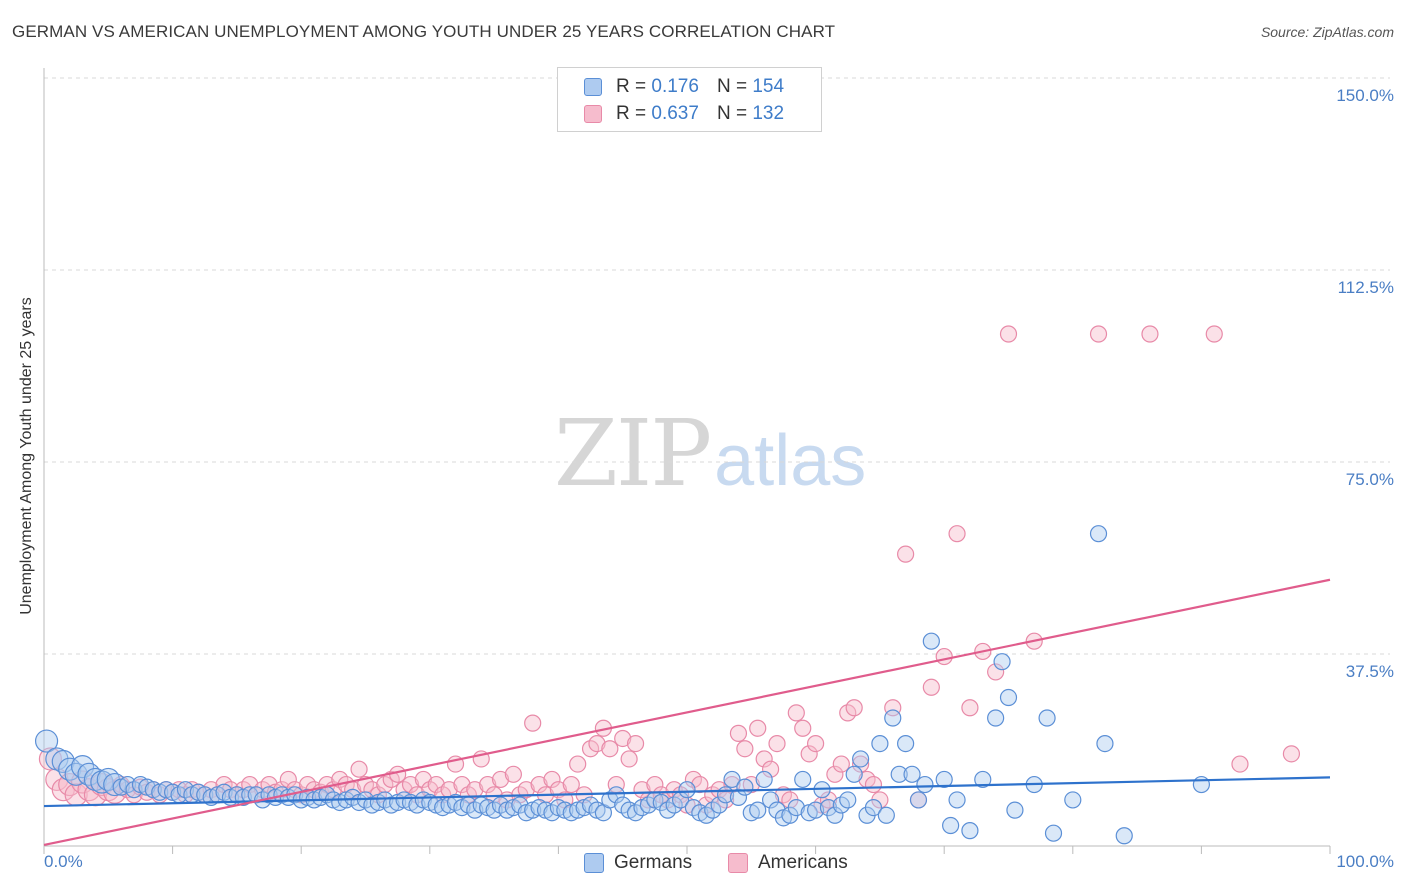  I want to click on germans-n-label: N =, so click(732, 86).